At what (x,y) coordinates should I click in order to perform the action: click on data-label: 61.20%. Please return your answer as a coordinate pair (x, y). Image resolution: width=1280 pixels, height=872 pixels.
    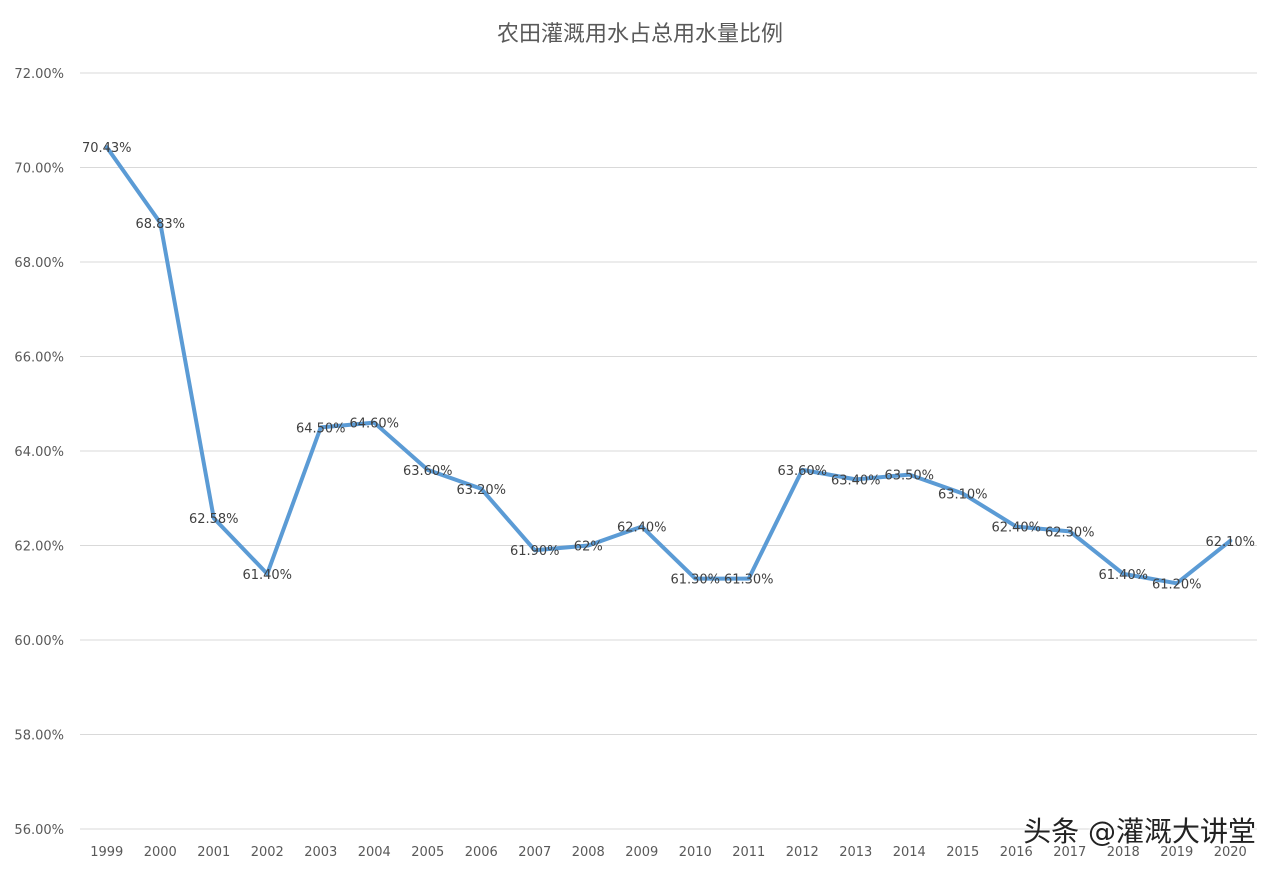
    Looking at the image, I should click on (1177, 584).